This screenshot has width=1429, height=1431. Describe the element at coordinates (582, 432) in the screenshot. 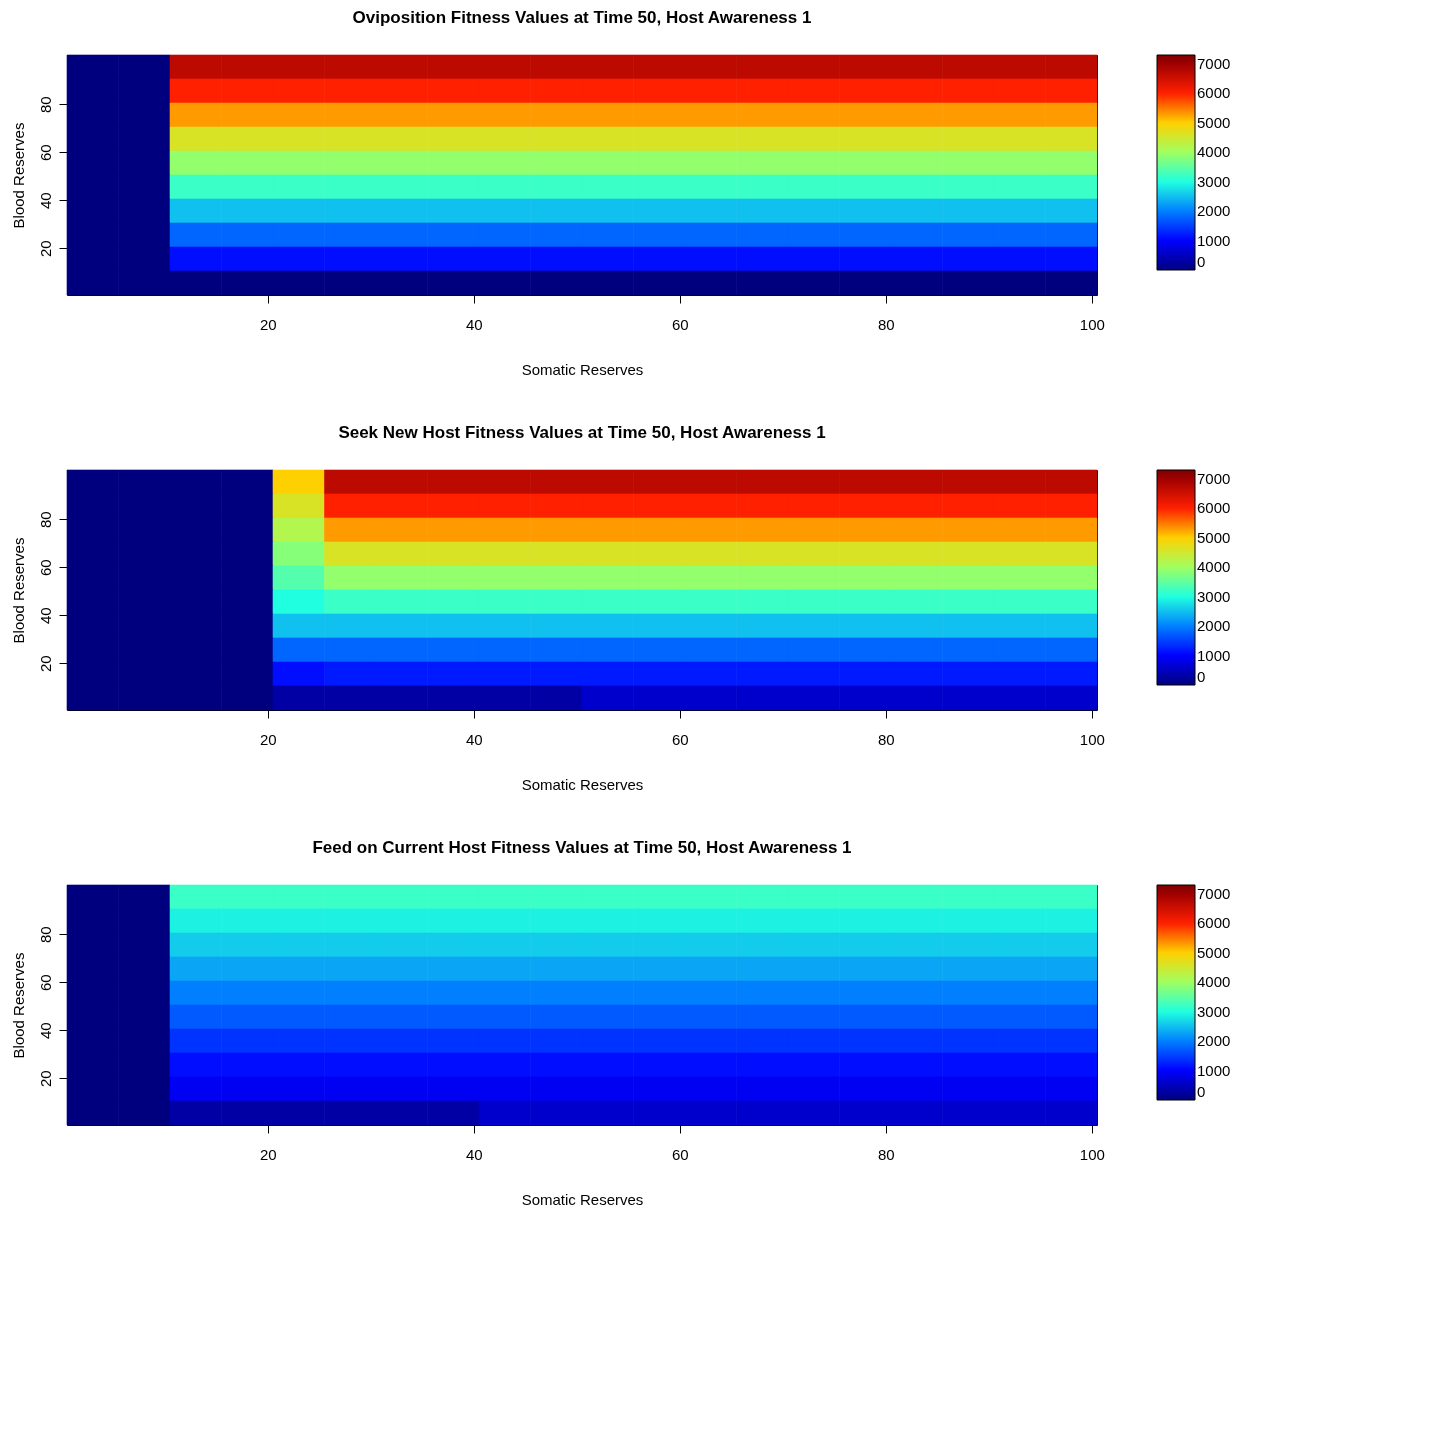

I see `chart-title: Seek New Host Fitness Values at Time 50, Host Awareness 1` at that location.